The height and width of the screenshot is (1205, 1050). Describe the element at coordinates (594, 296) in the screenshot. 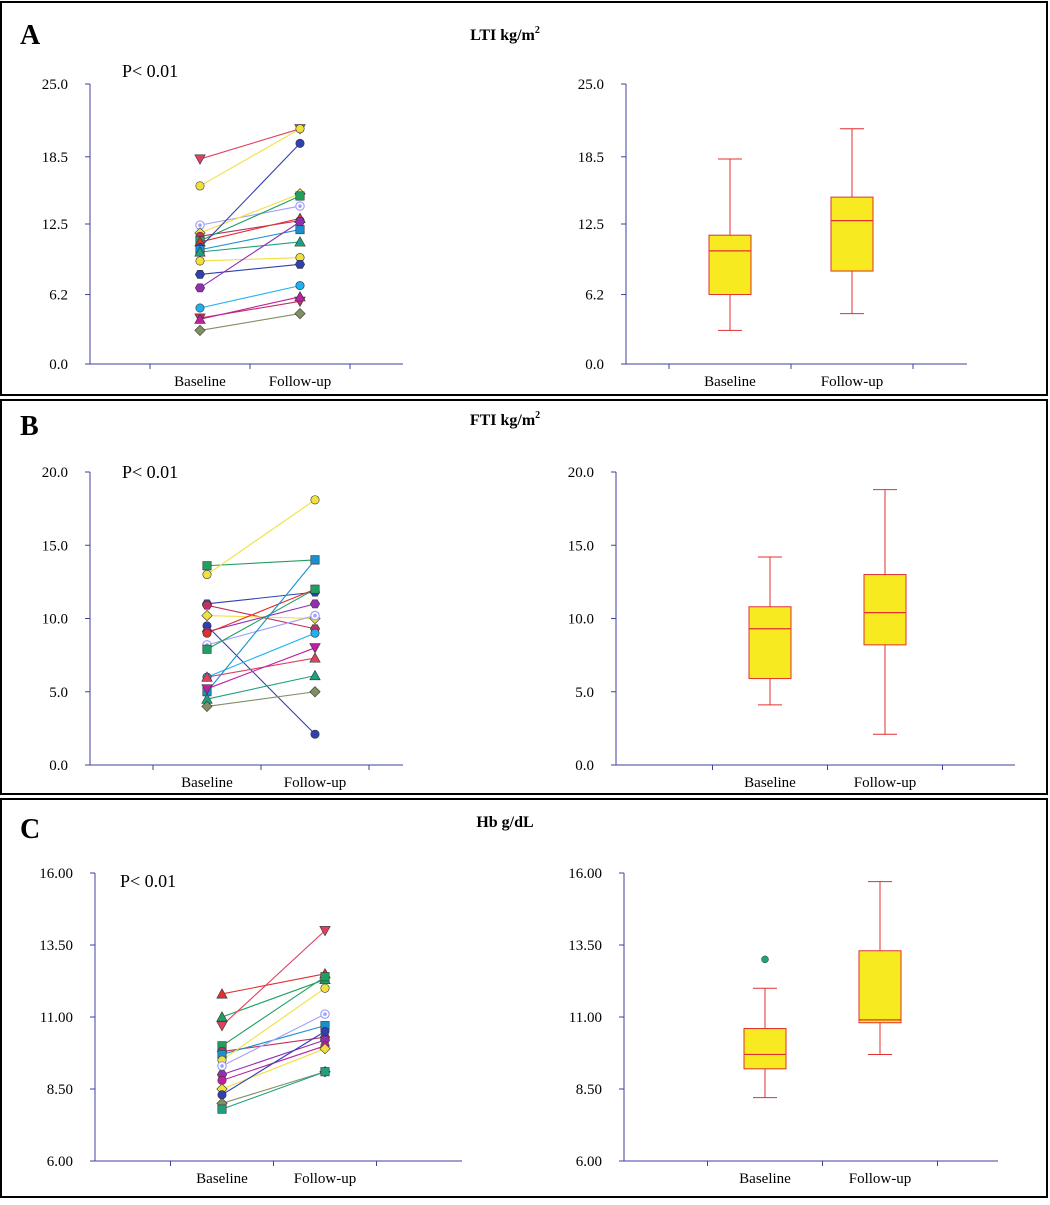

I see `panel-a-box-y-tick-label: 6.2` at that location.